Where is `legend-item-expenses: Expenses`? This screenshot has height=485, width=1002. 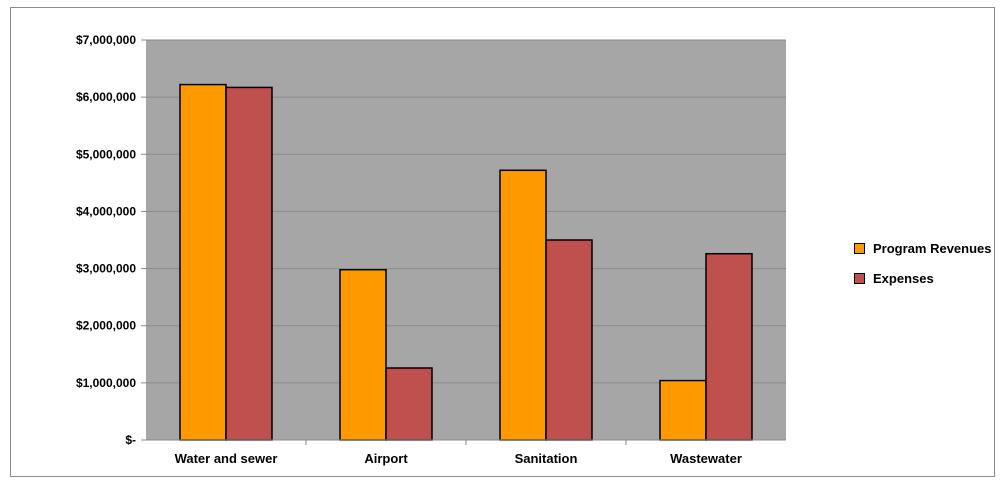 legend-item-expenses: Expenses is located at coordinates (923, 278).